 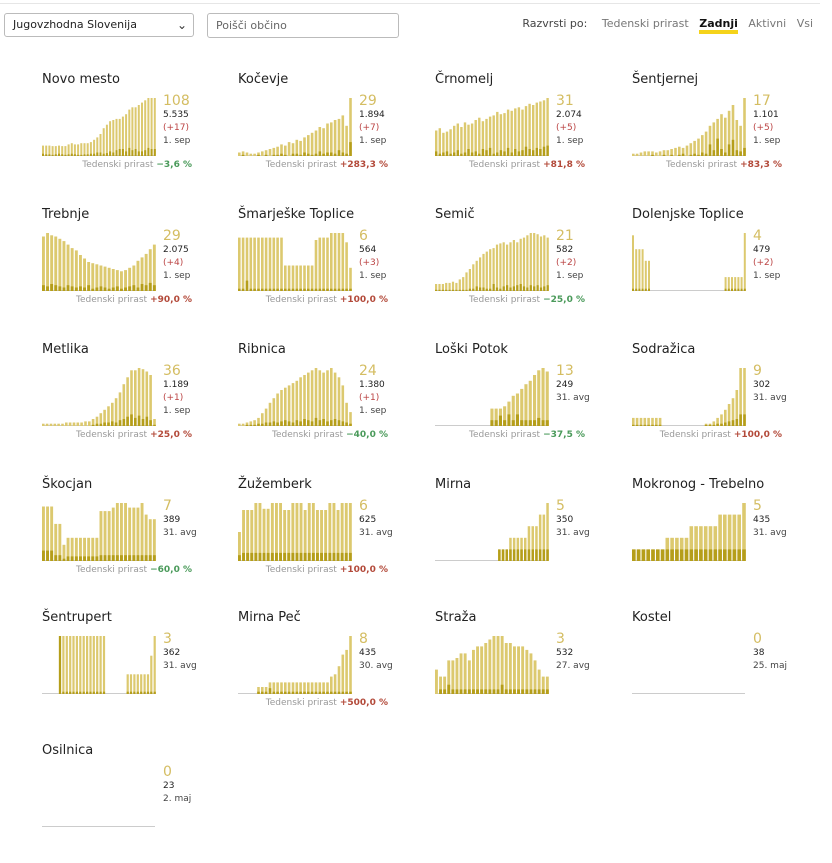 What do you see at coordinates (99, 25) in the screenshot?
I see `region-select: Jugovzhodna Slovenija ⌄` at bounding box center [99, 25].